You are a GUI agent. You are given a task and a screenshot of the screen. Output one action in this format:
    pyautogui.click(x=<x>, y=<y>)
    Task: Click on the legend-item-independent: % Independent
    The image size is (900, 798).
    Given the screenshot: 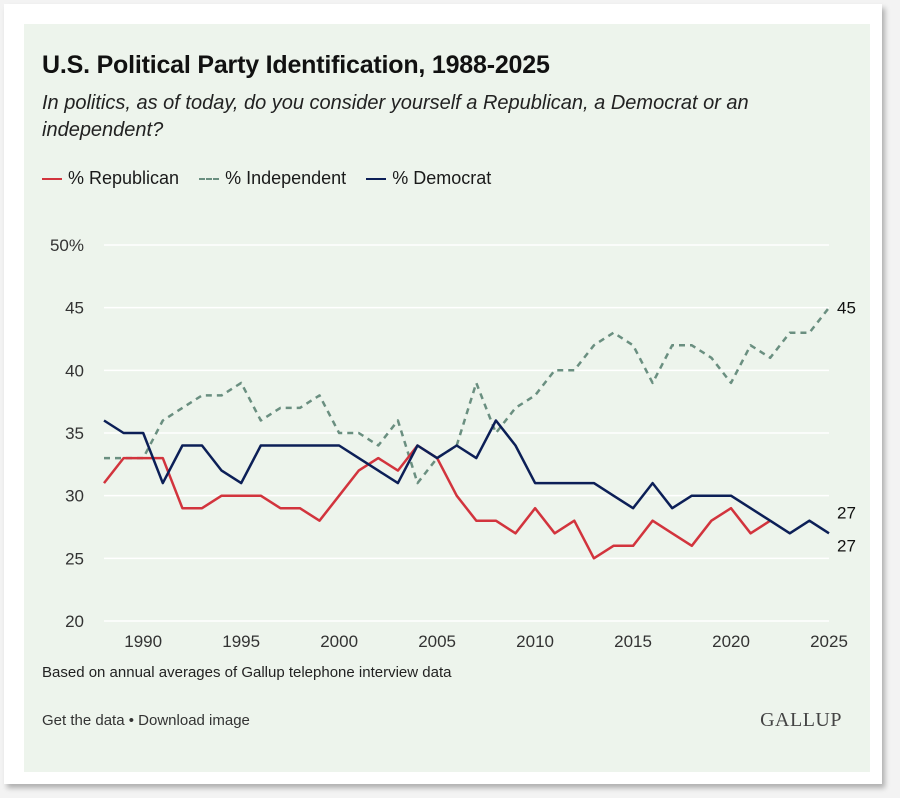 What is the action you would take?
    pyautogui.click(x=272, y=178)
    